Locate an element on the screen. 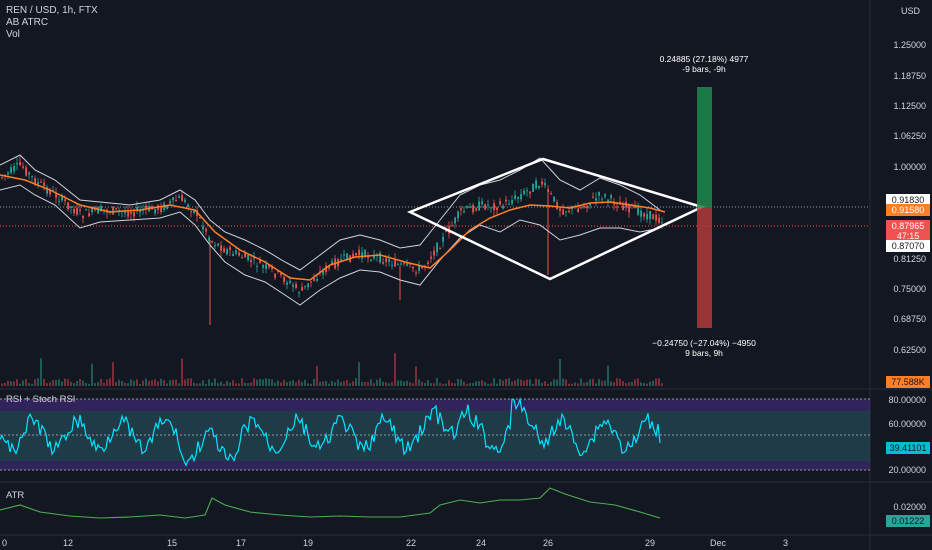  indicator-atrc-label: AB ATRC is located at coordinates (27, 22).